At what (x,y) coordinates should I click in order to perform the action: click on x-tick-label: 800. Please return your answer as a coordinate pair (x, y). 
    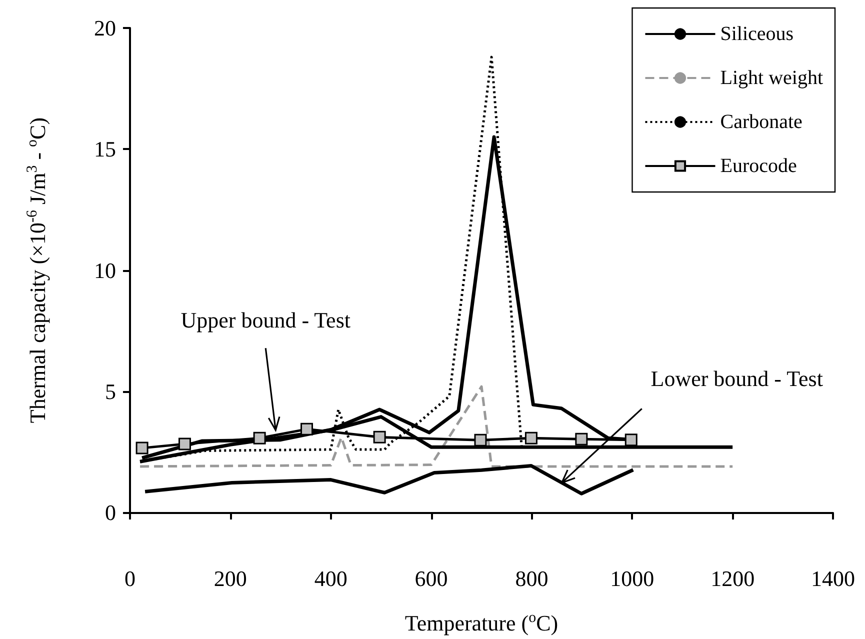
    Looking at the image, I should click on (531, 578).